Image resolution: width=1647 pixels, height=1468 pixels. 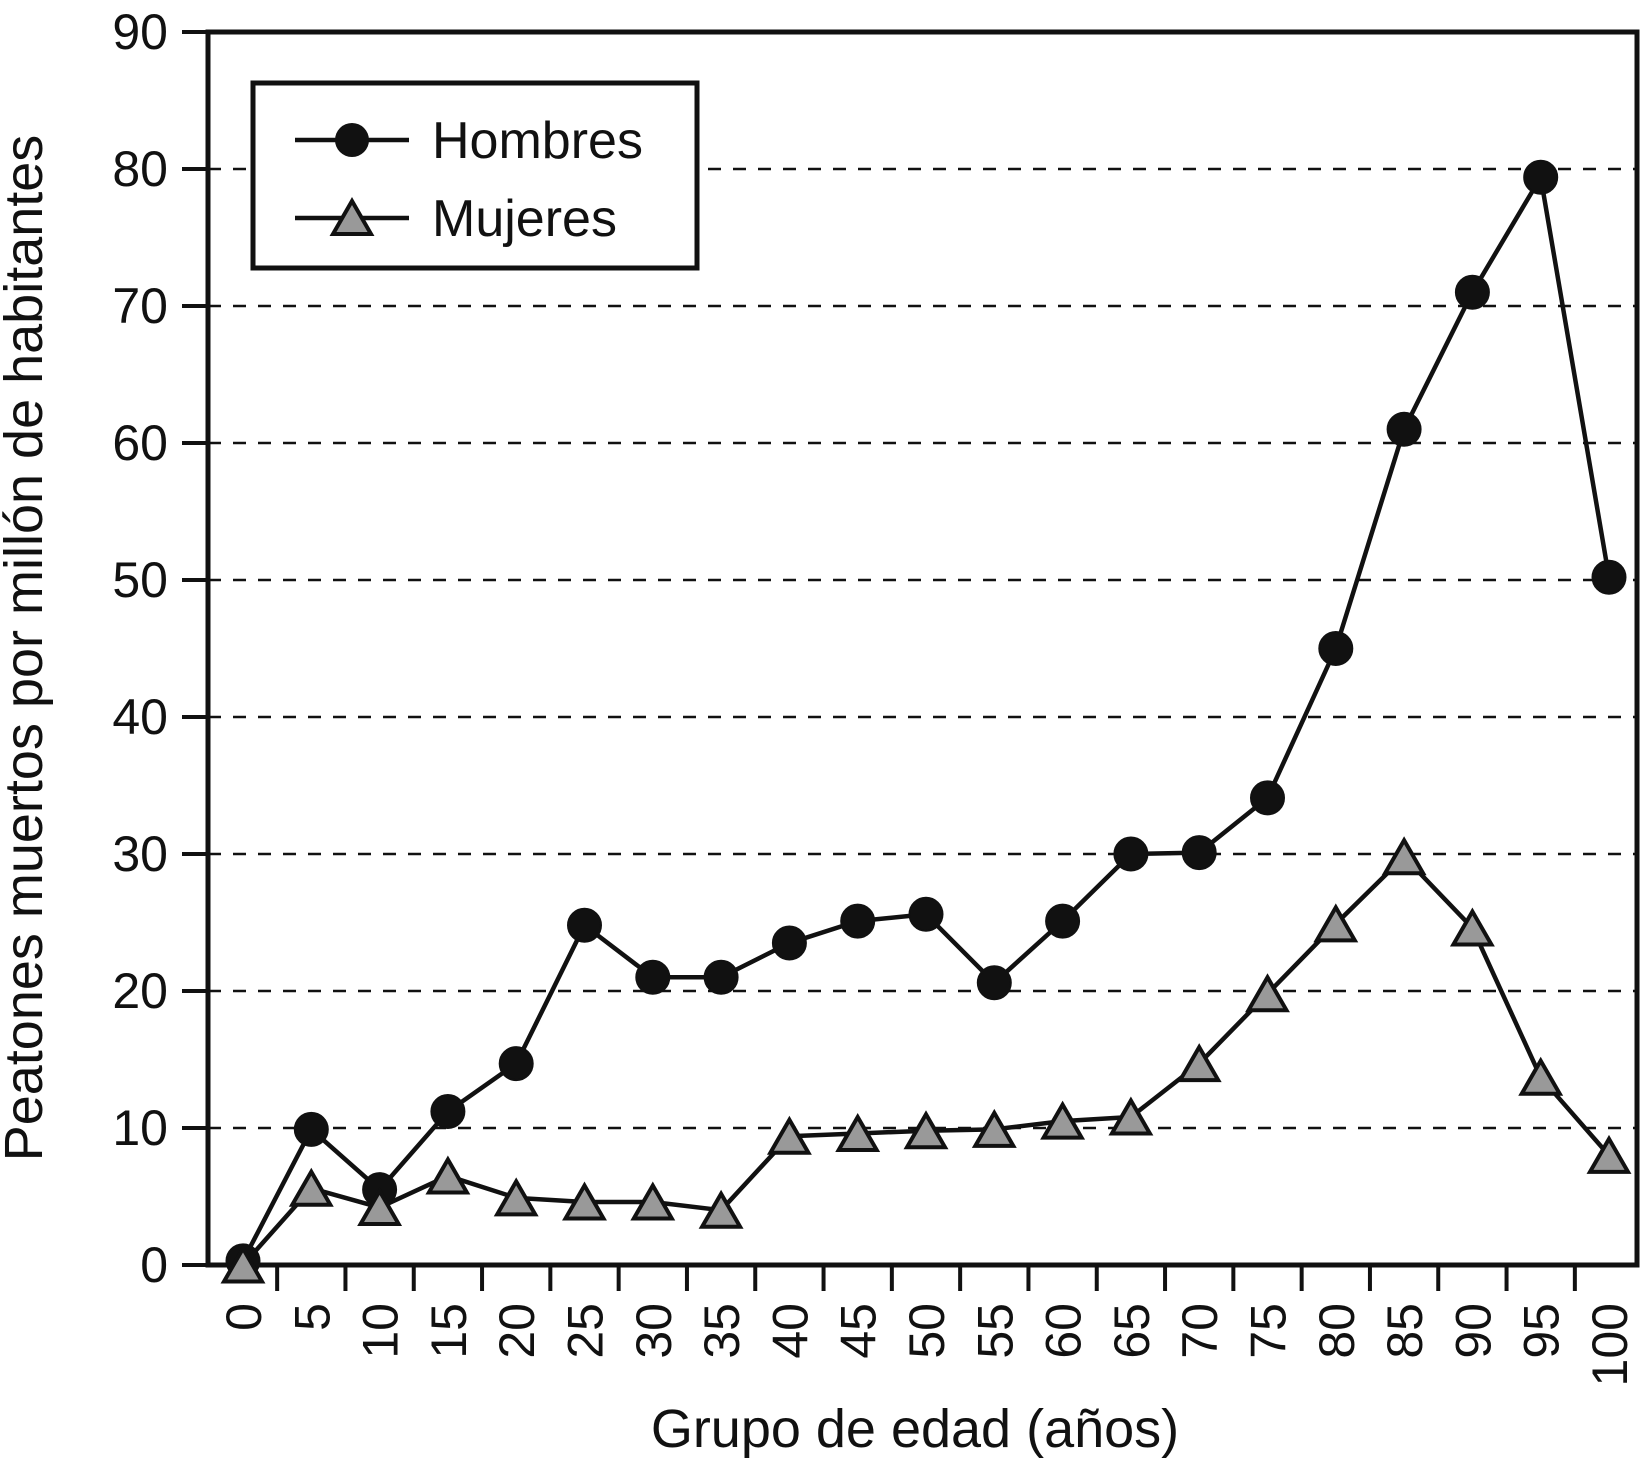 I want to click on y-tick-label: 40, so click(x=140, y=717).